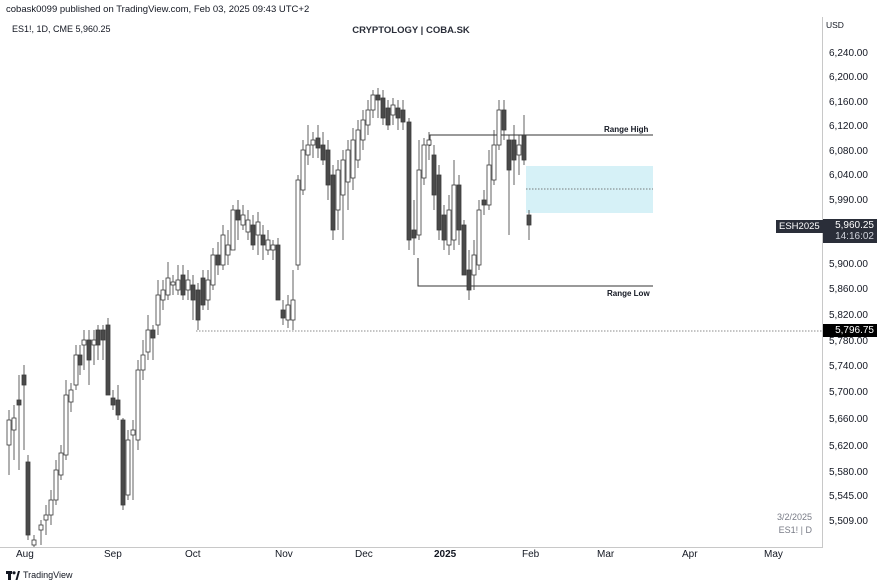  What do you see at coordinates (848, 200) in the screenshot?
I see `price-tick: 5,990.00` at bounding box center [848, 200].